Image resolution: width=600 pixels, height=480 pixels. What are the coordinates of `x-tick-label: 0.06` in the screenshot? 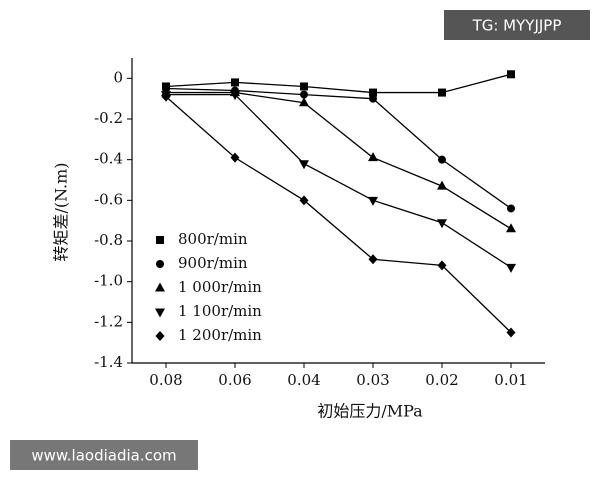 It's located at (234, 380).